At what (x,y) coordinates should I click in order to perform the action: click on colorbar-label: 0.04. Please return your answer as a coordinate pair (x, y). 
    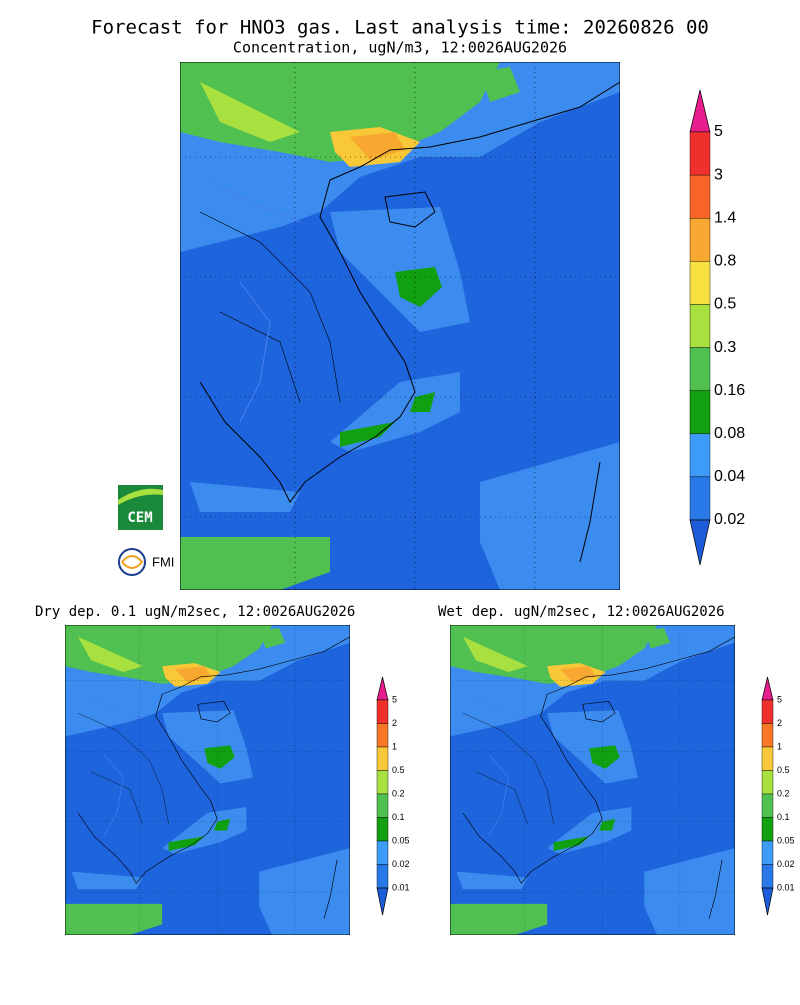
    Looking at the image, I should click on (729, 476).